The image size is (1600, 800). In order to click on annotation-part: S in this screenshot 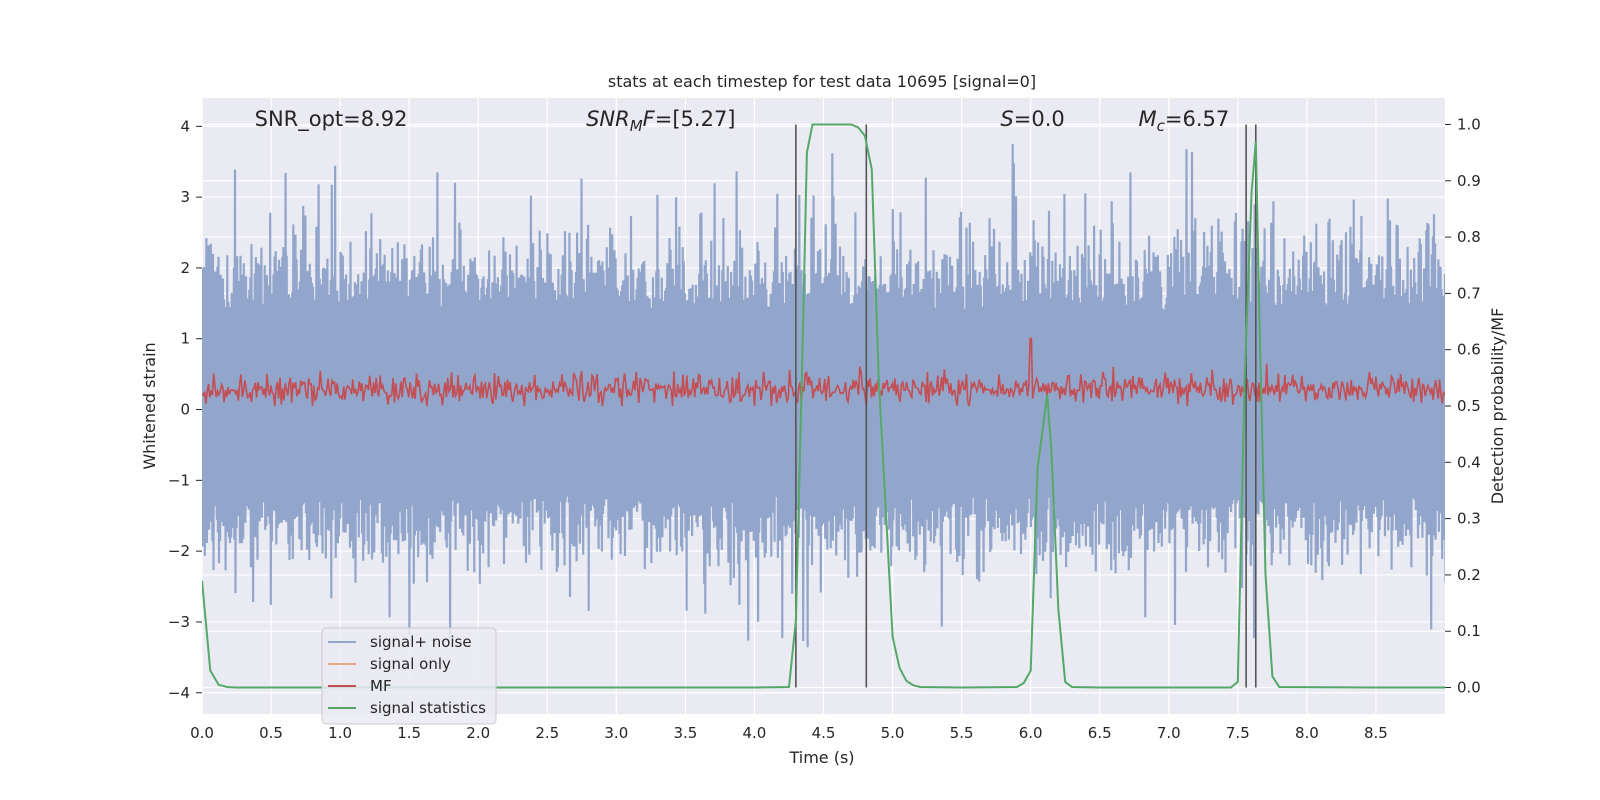, I will do `click(1006, 119)`.